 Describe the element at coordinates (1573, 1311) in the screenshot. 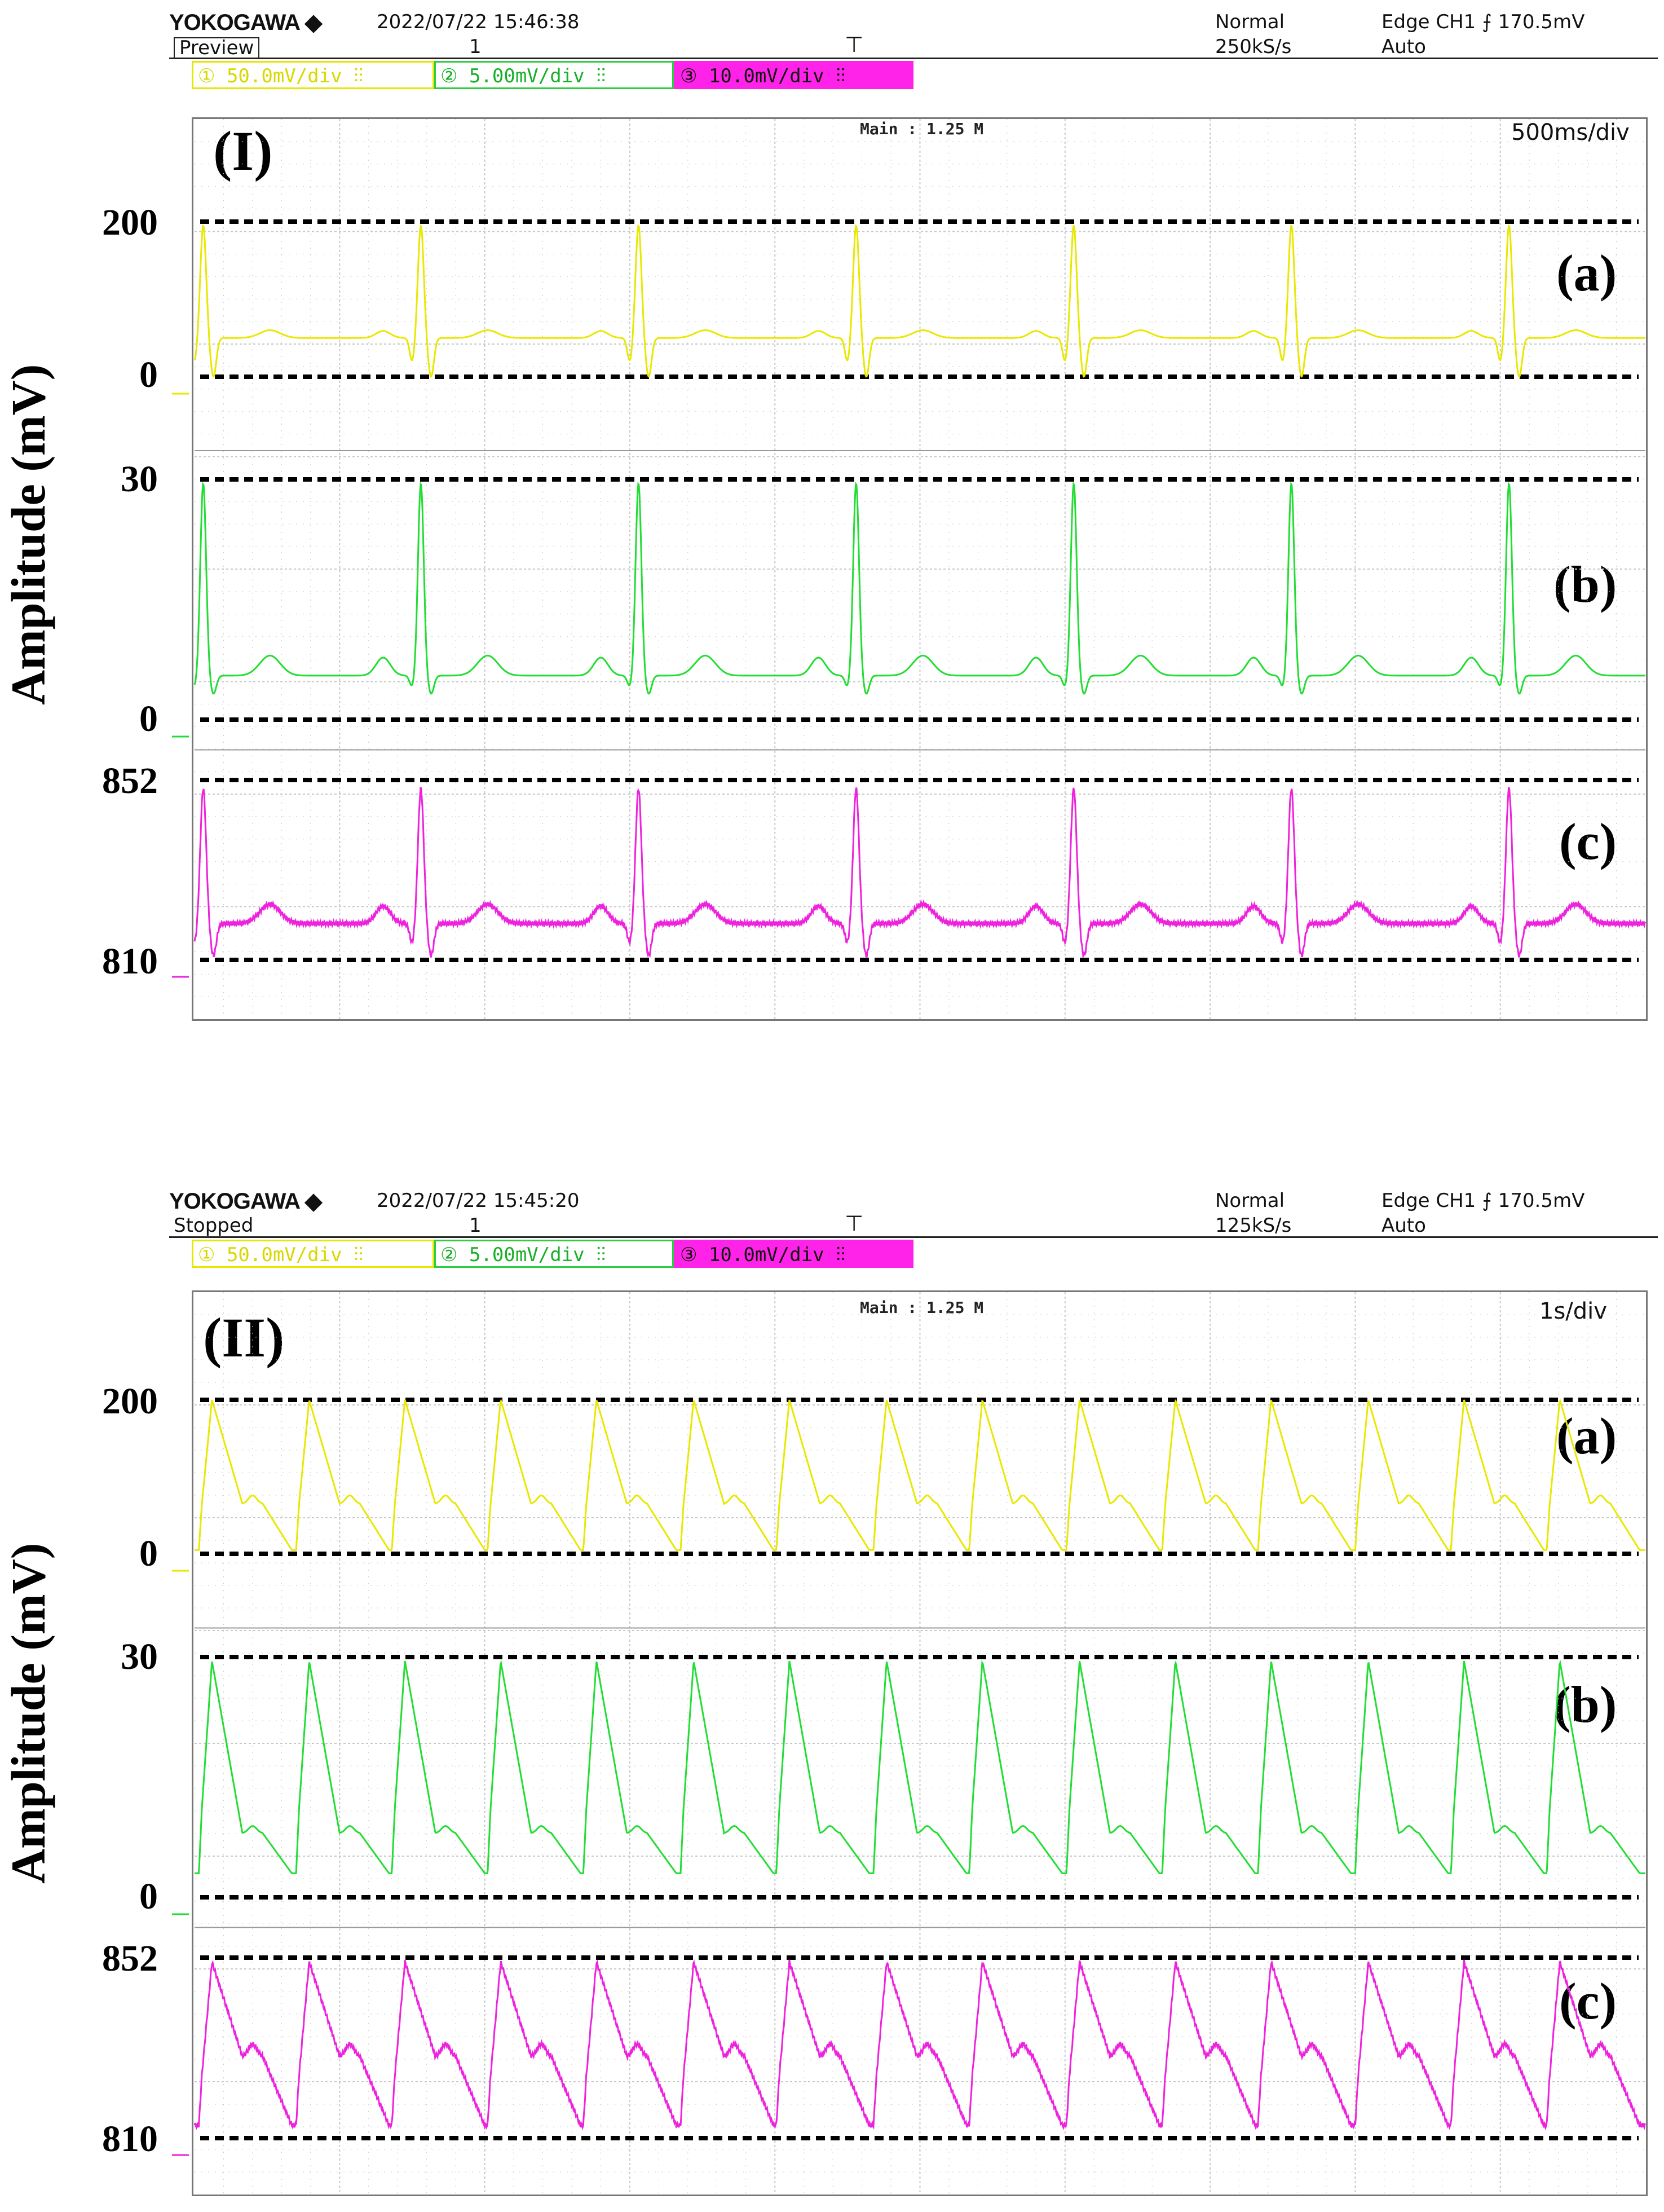

I see `timebase: 1s/div` at that location.